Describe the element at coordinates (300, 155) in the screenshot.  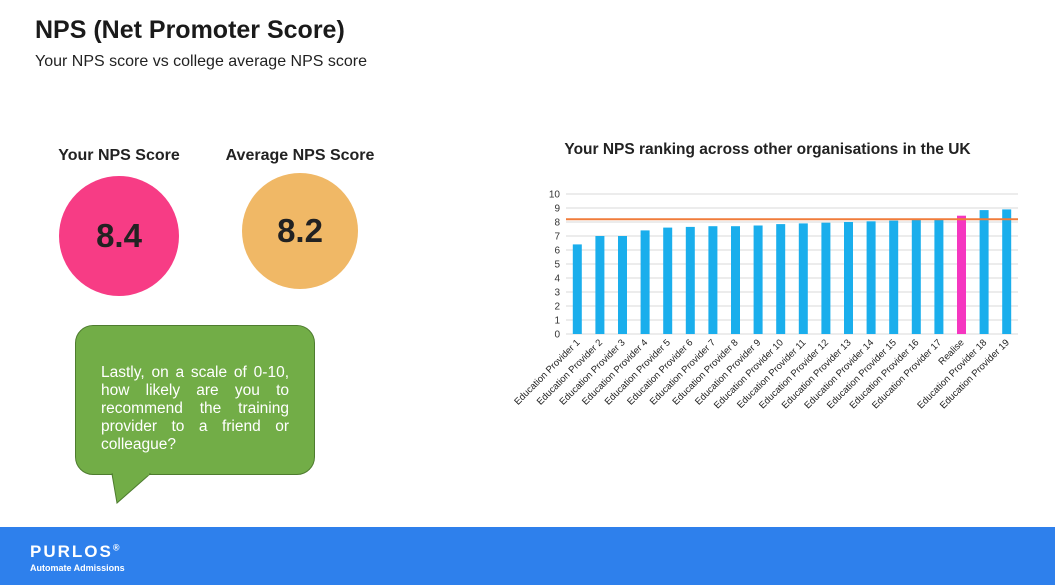
I see `average-nps-label: Average NPS Score` at that location.